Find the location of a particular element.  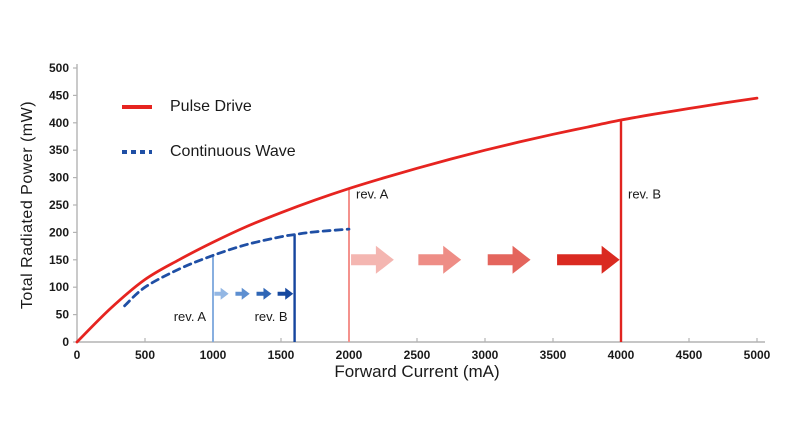

cw-shift-arrows-1-icon is located at coordinates (221, 293).